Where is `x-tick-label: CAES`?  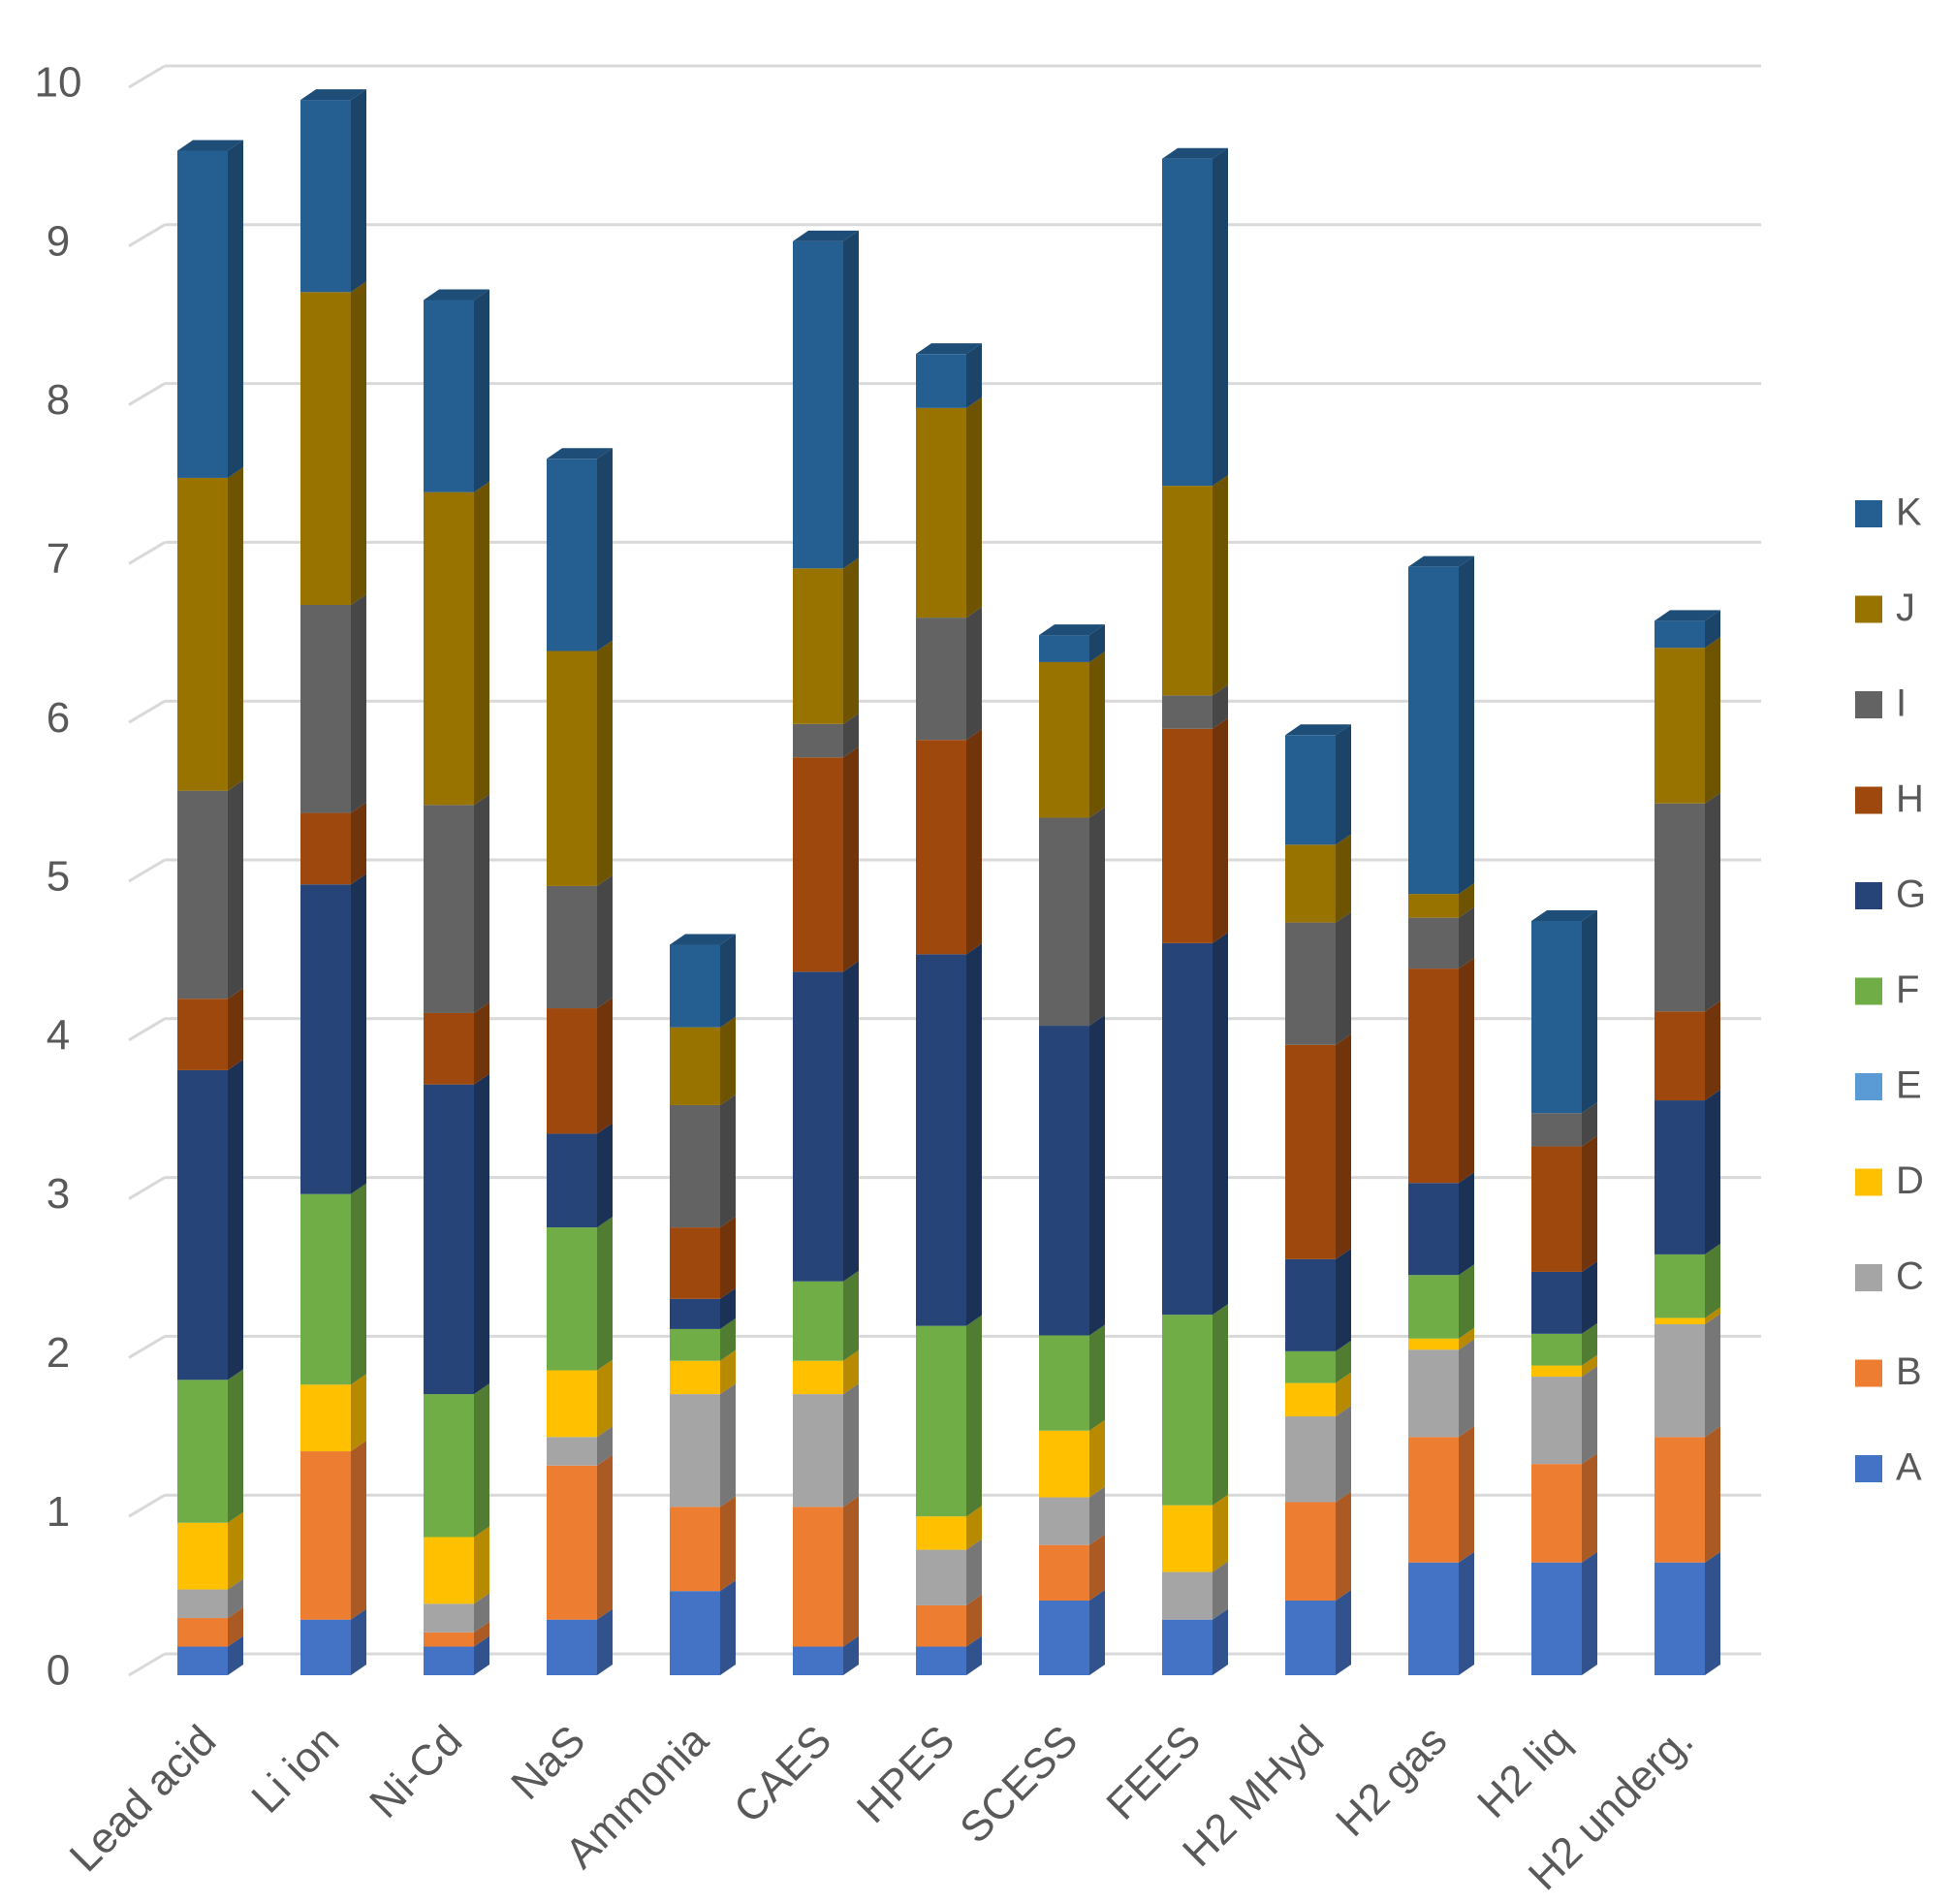 x-tick-label: CAES is located at coordinates (782, 1774).